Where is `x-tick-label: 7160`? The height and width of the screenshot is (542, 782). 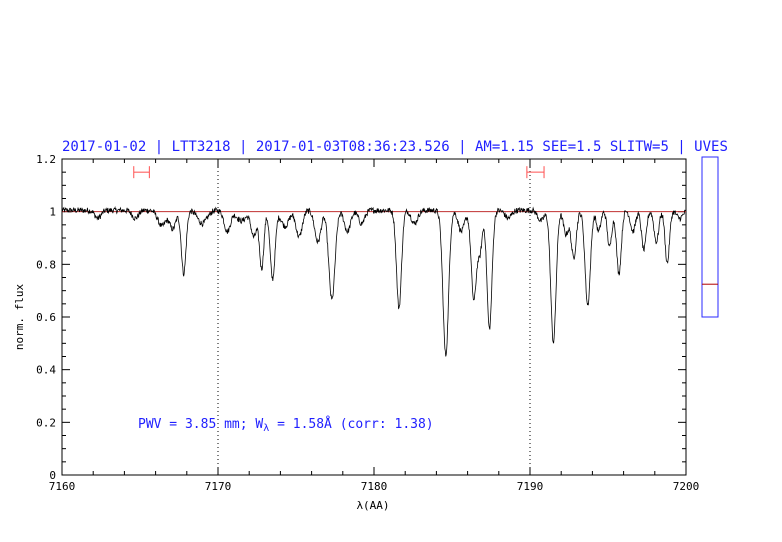 x-tick-label: 7160 is located at coordinates (62, 486).